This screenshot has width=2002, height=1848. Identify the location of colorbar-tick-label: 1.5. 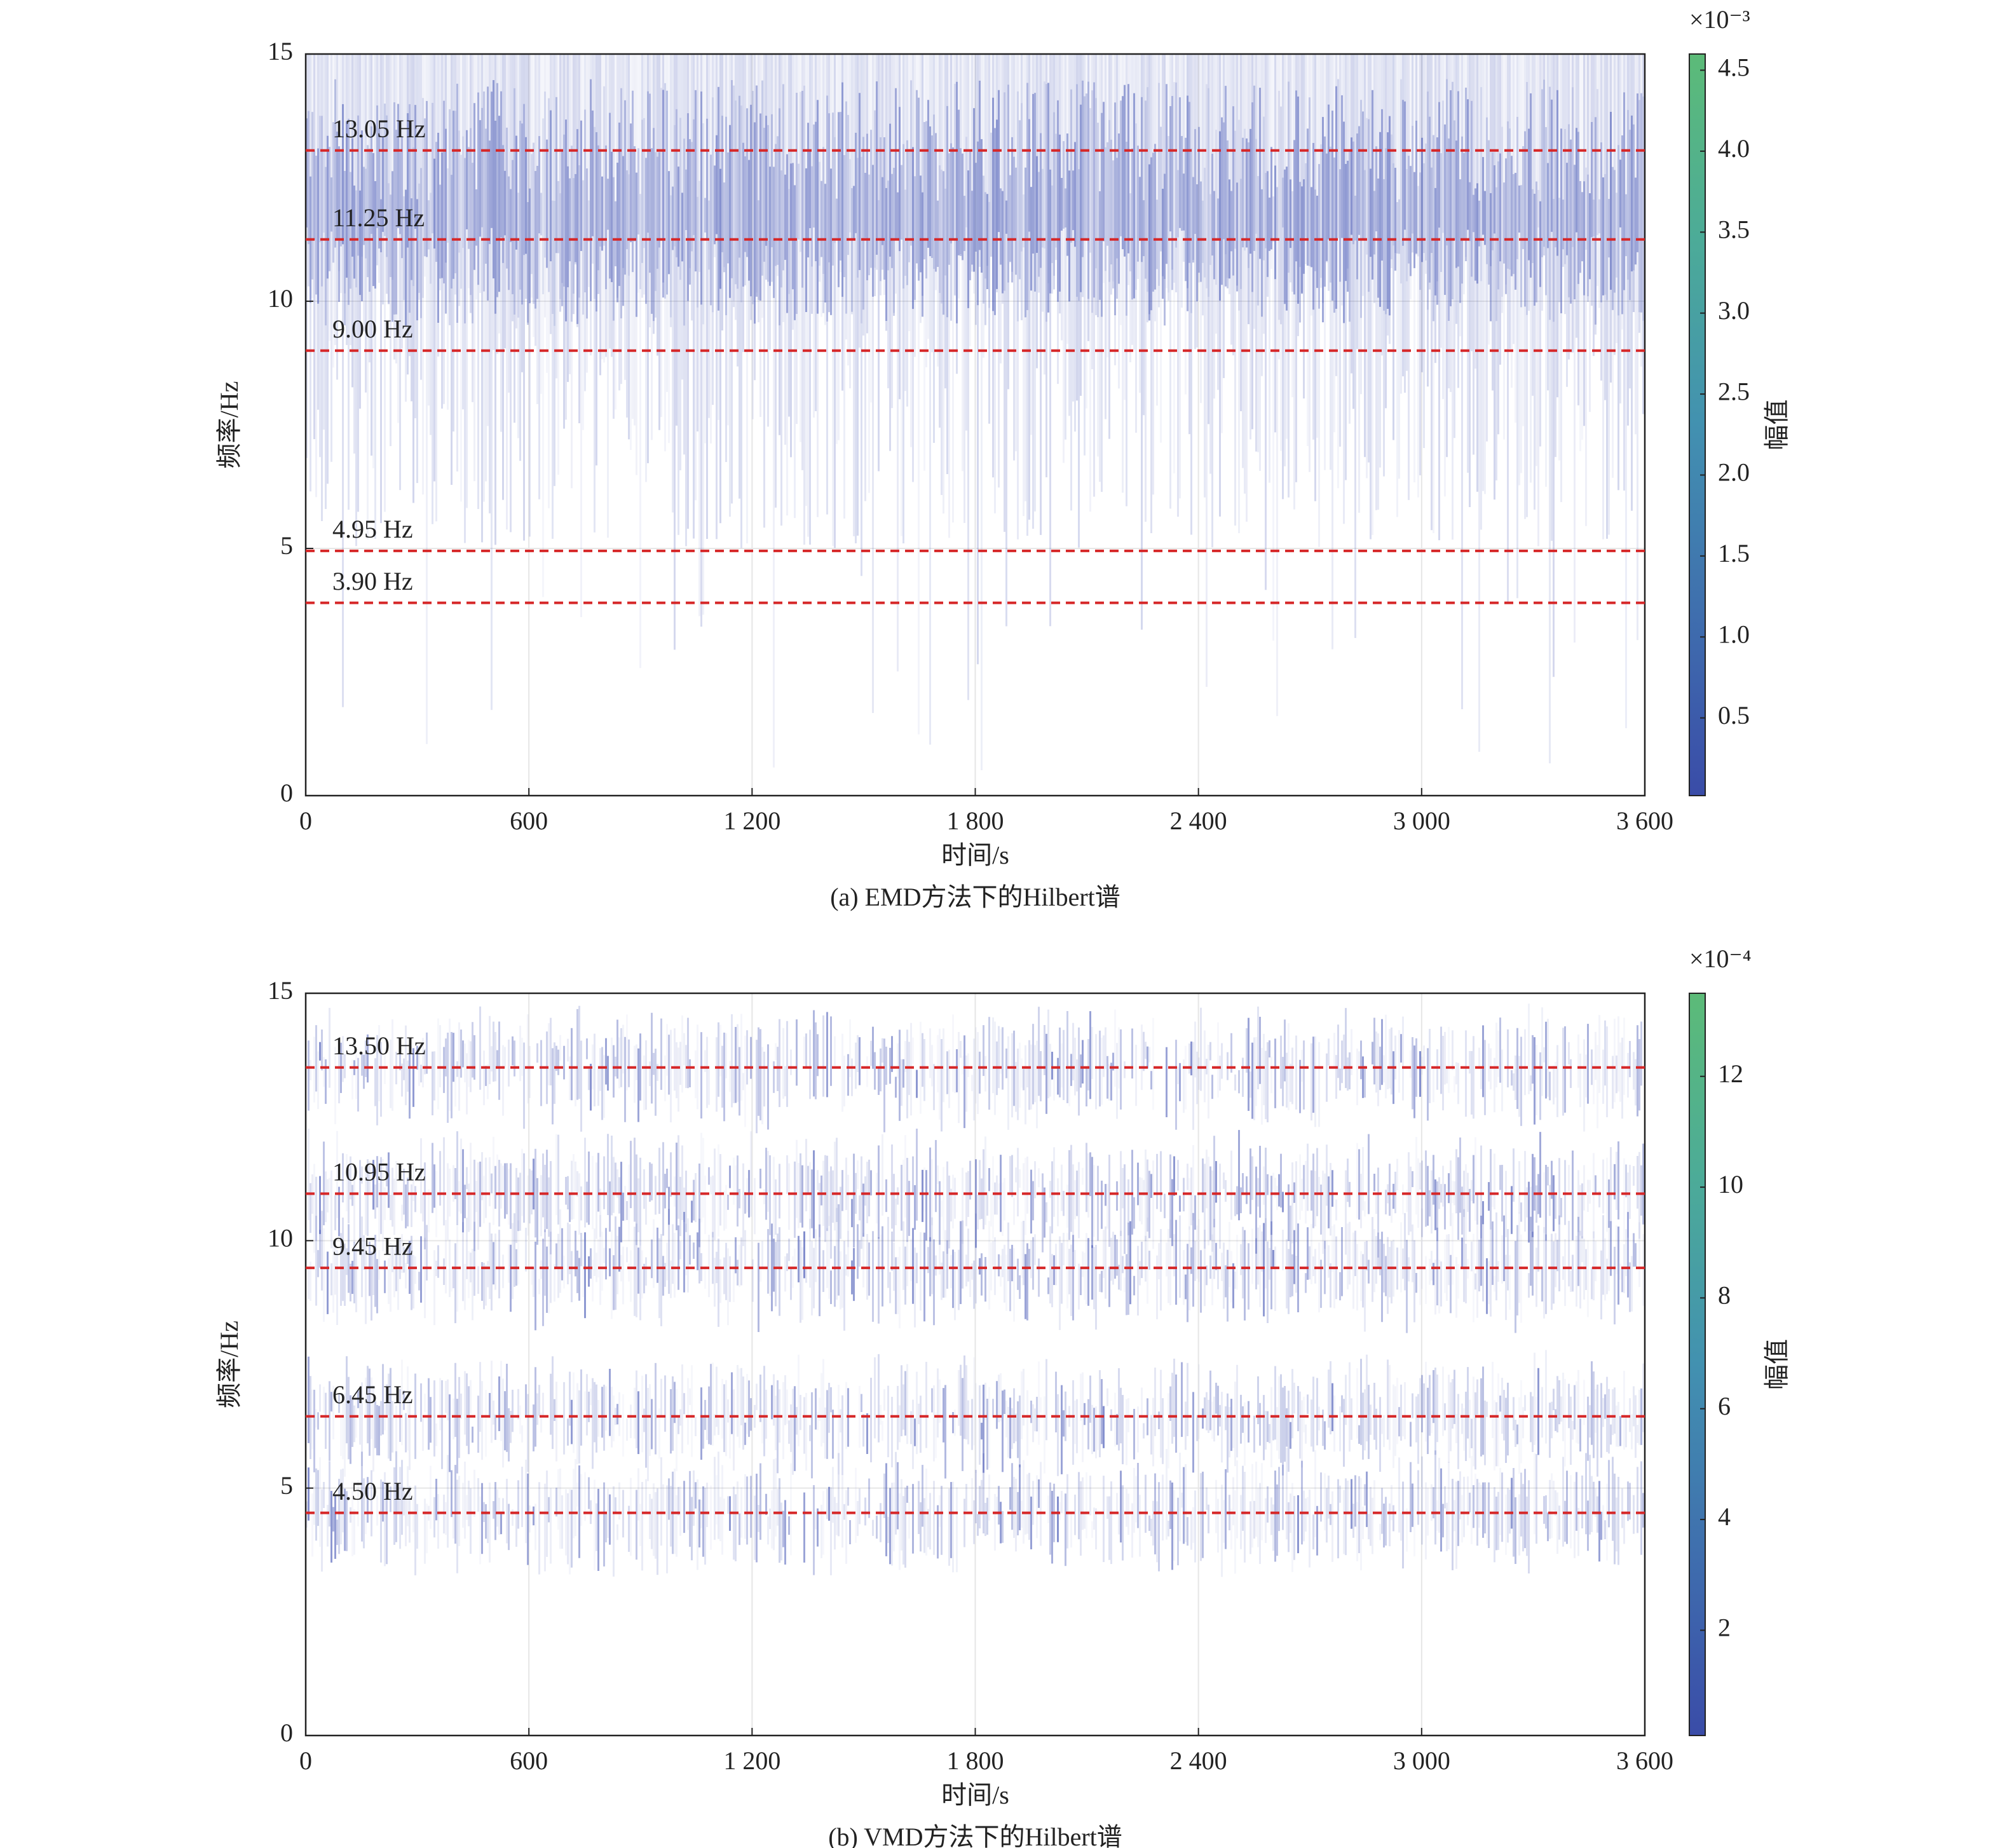
(1734, 553).